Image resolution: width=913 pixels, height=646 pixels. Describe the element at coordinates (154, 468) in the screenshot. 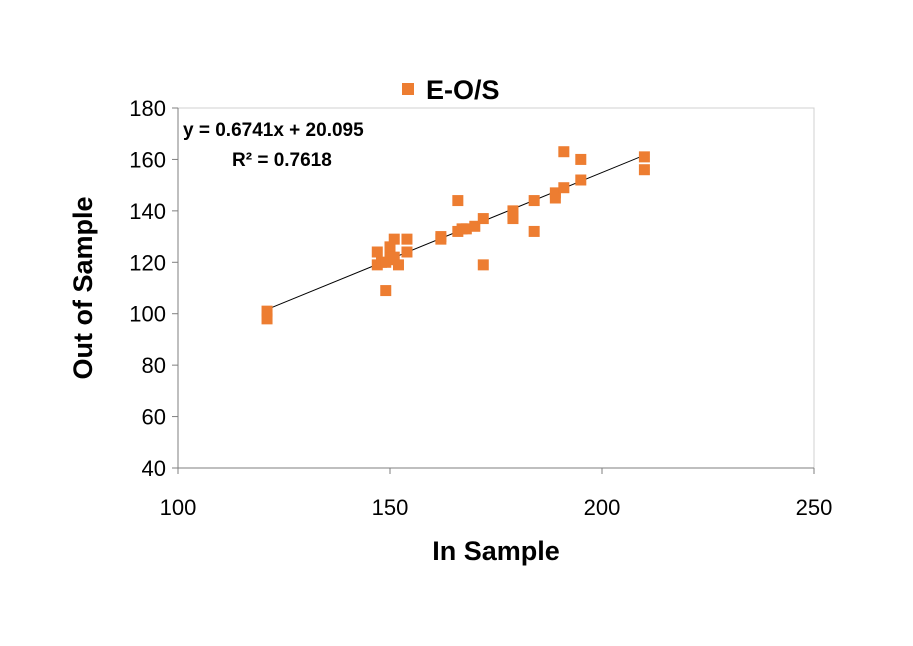

I see `y-tick-label: 40` at that location.